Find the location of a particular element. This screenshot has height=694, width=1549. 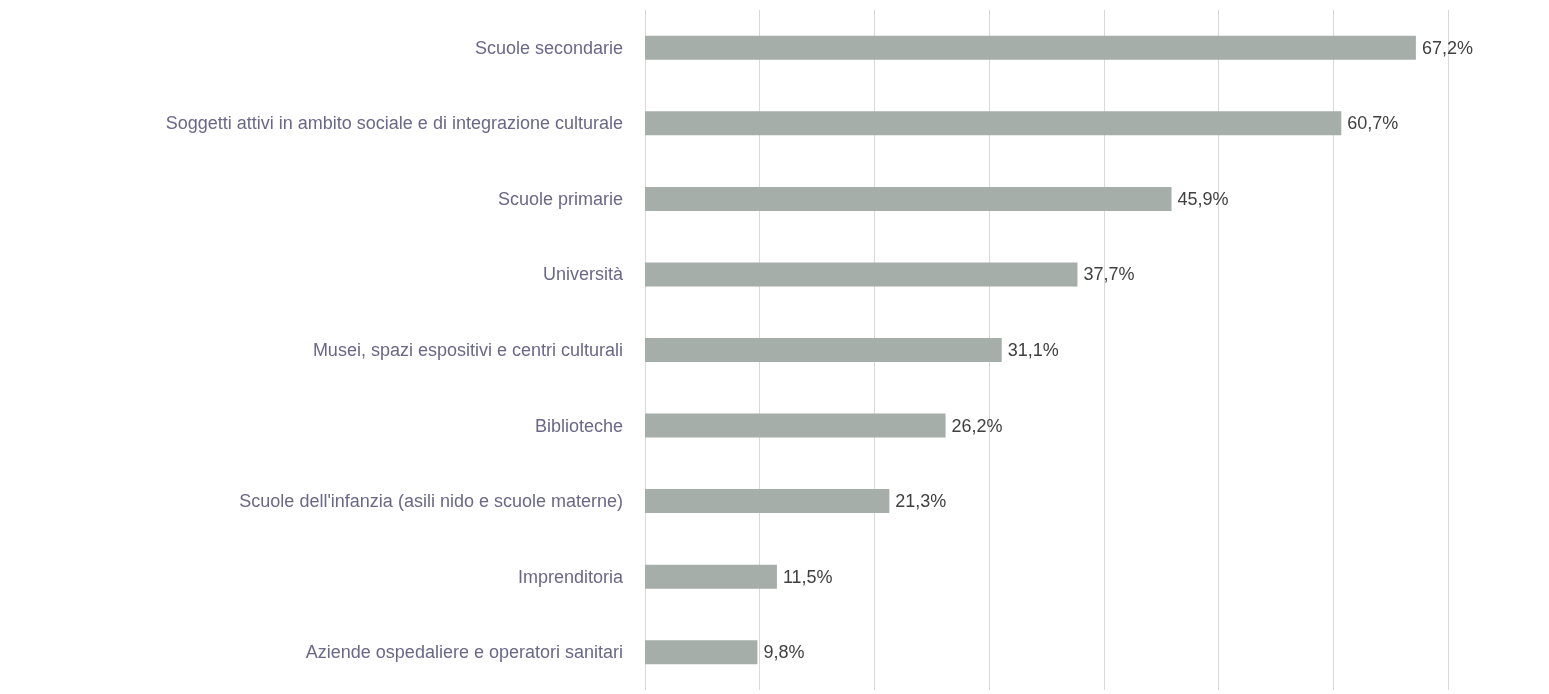

data-label: 45,9% is located at coordinates (1203, 198).